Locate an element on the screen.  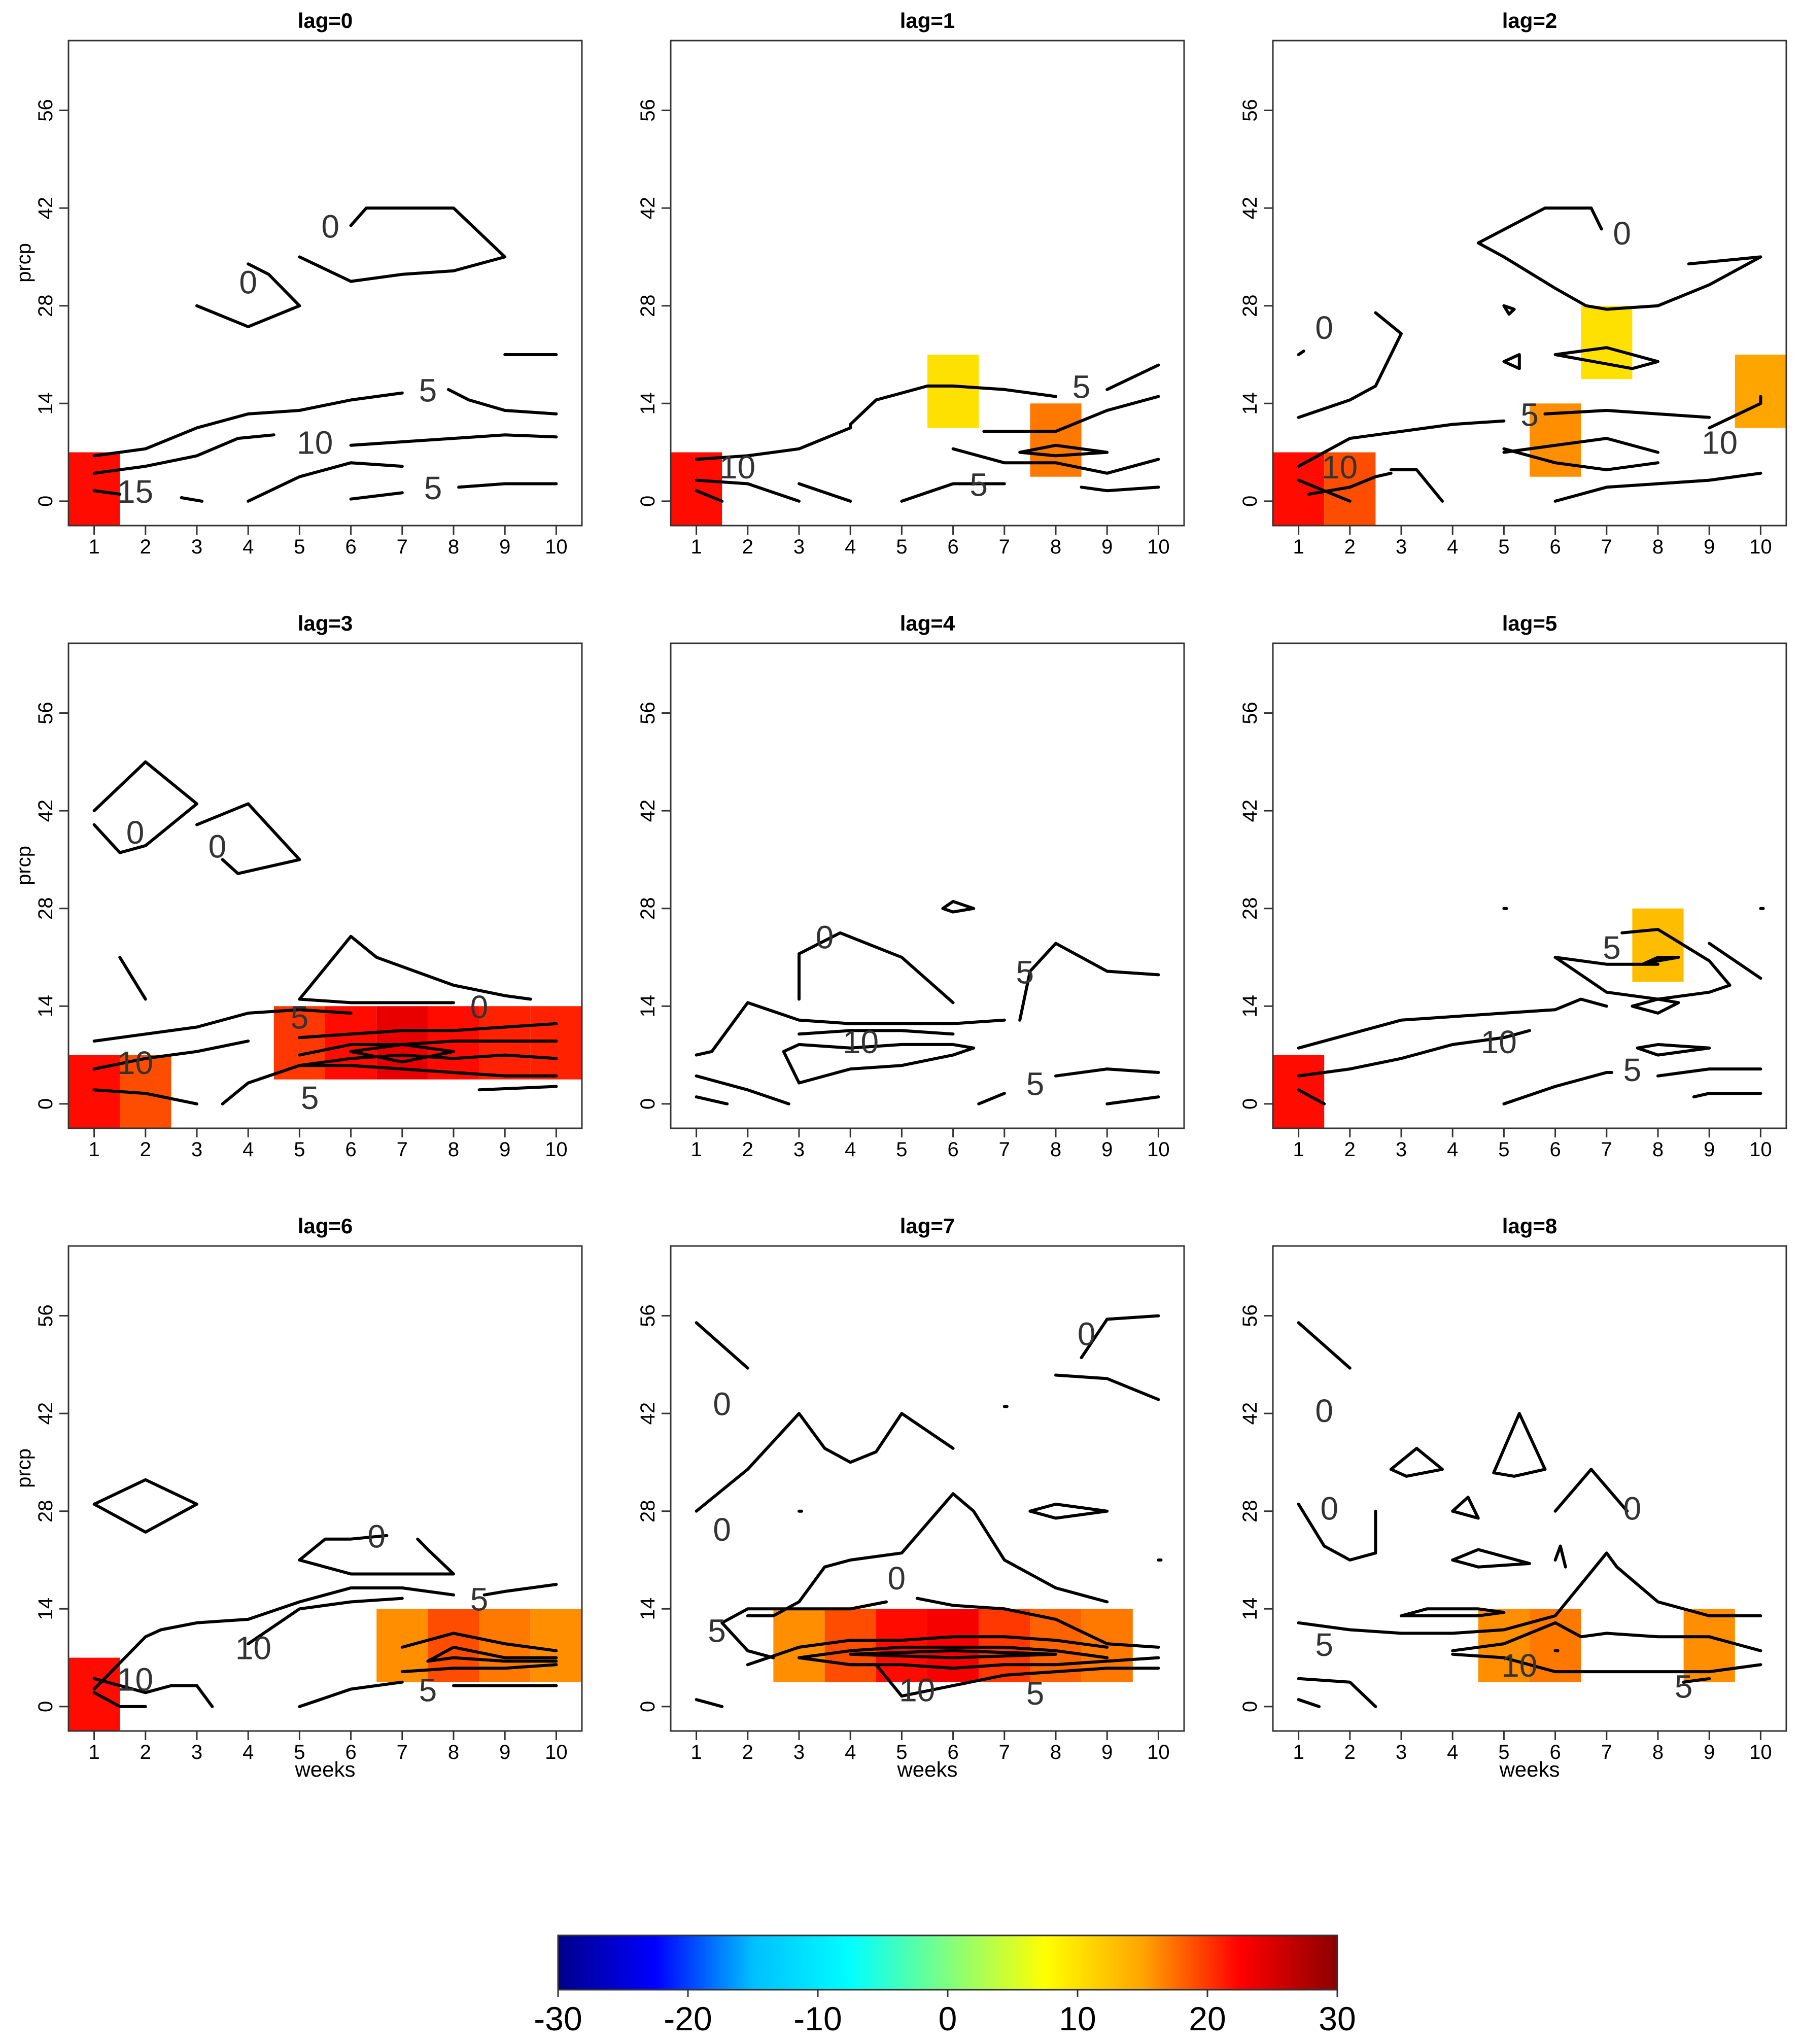
panel-title: lag=6 is located at coordinates (326, 1226).